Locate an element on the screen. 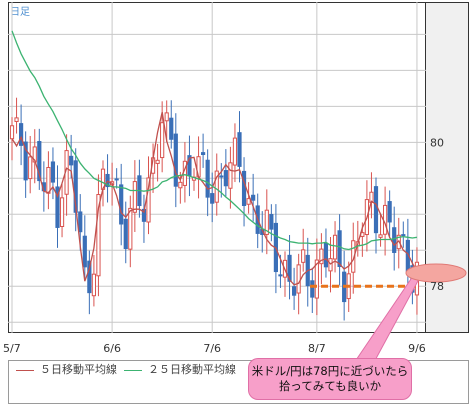 The height and width of the screenshot is (406, 471). legend-swatch-ma5 is located at coordinates (25, 370).